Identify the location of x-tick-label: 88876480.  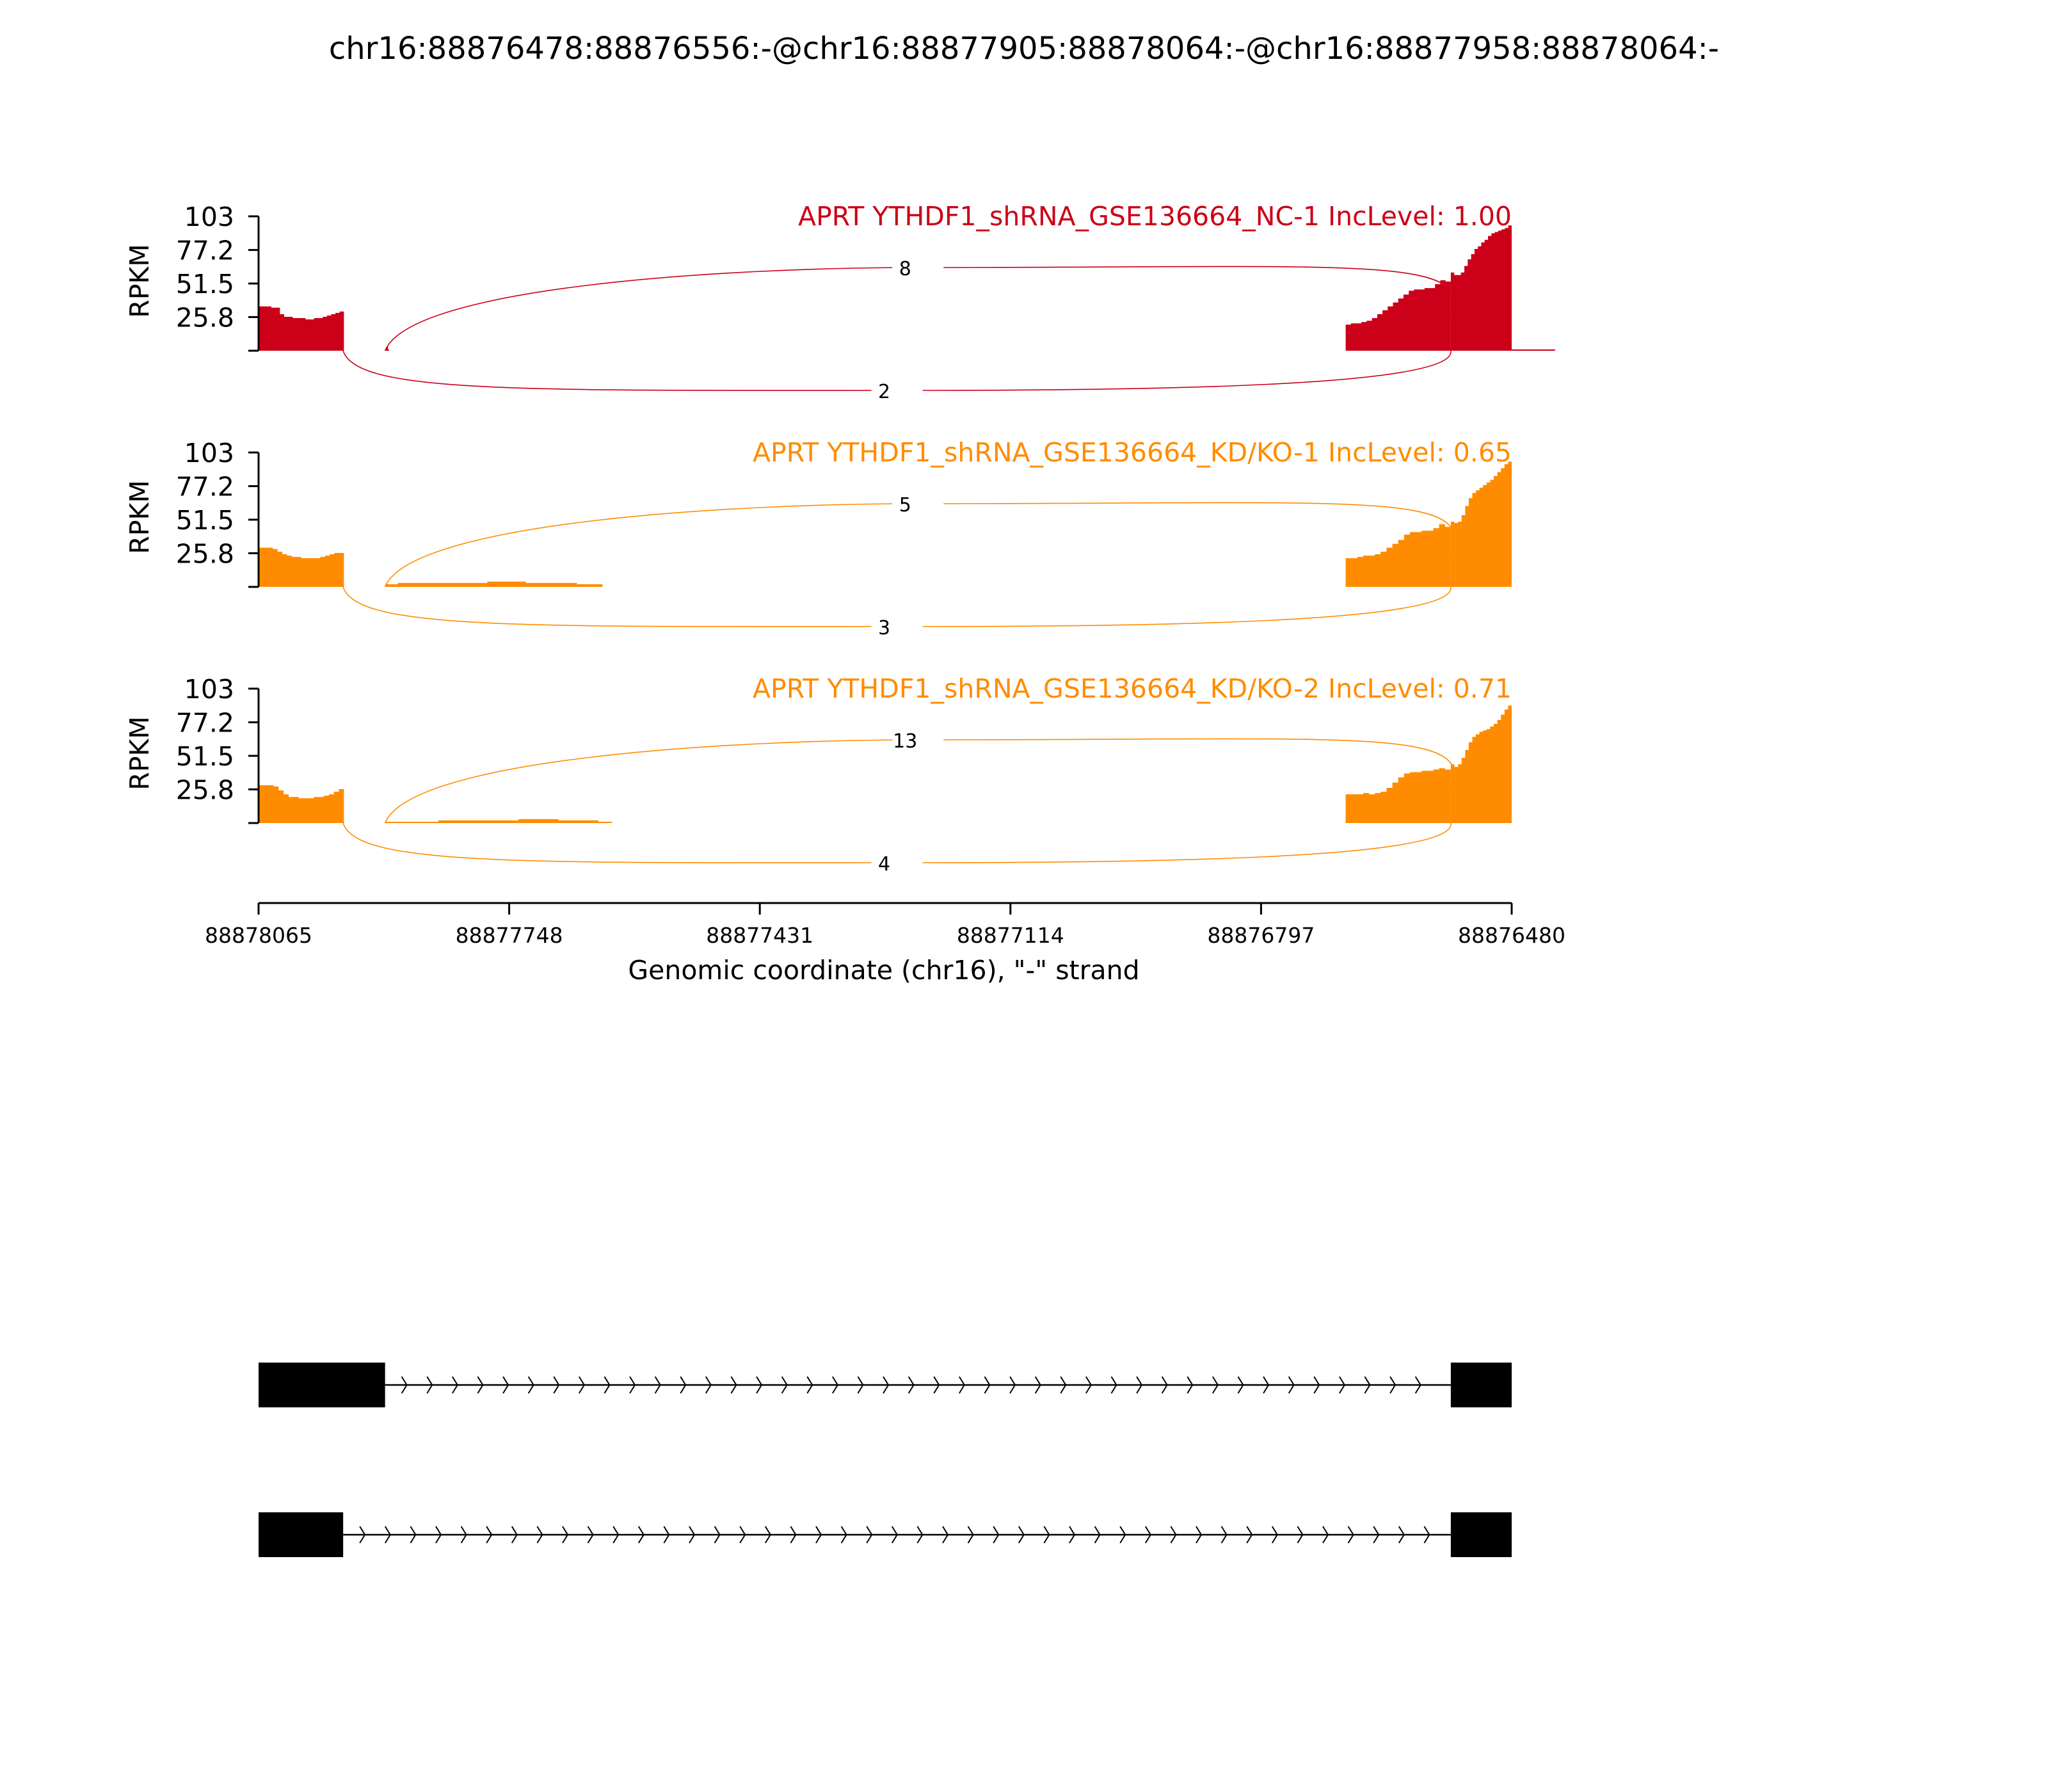
(1511, 935).